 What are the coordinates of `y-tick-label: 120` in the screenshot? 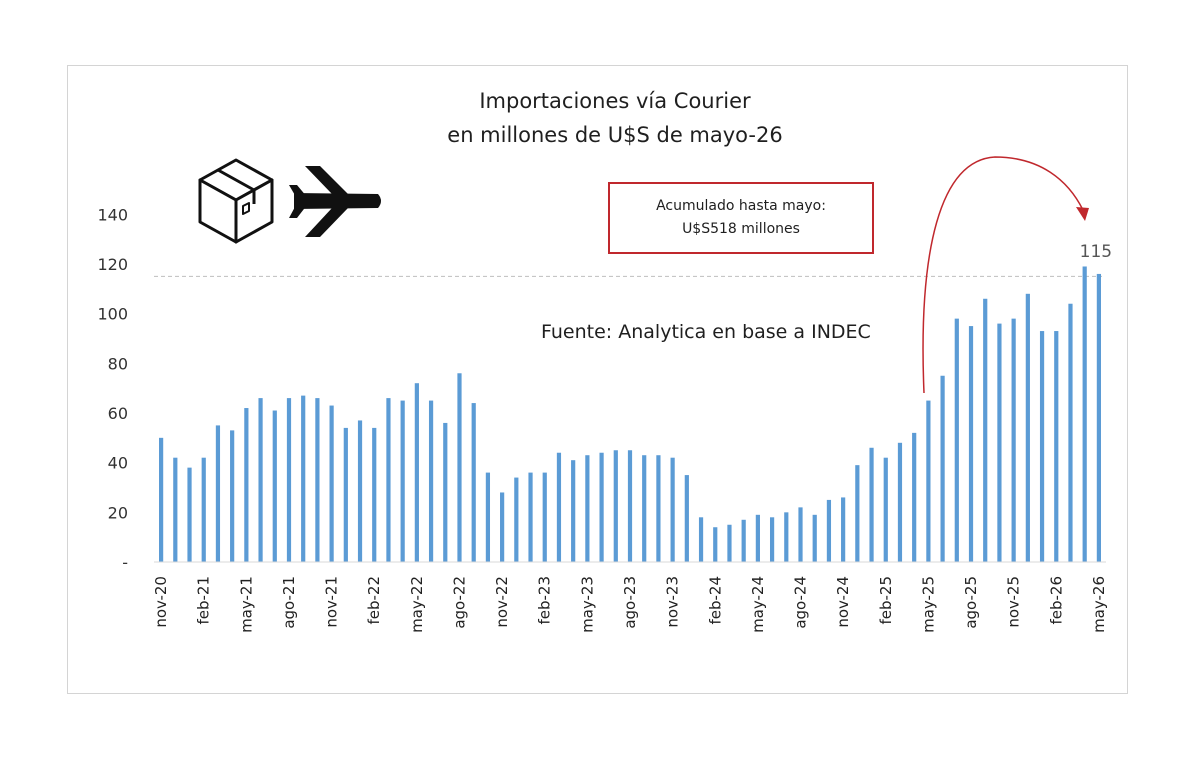 It's located at (112, 264).